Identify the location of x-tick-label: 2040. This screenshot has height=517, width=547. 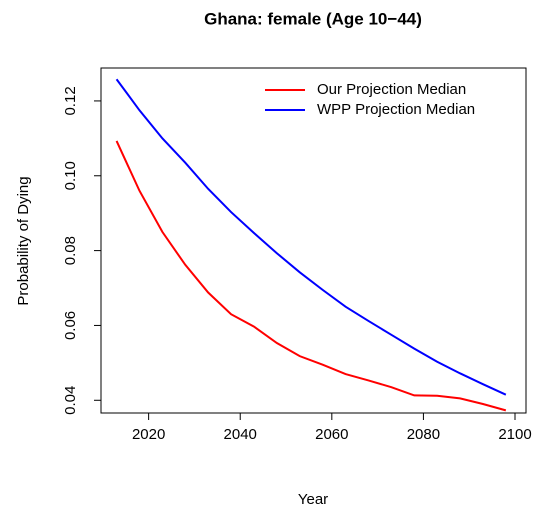
(240, 434).